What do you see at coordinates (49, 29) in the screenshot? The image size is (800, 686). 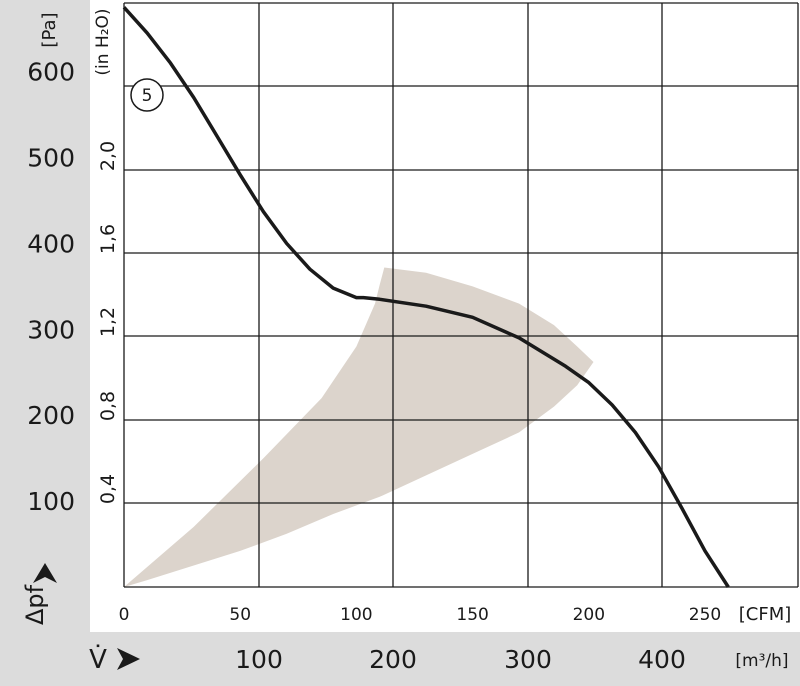 I see `y-unit-pa: [Pa]` at bounding box center [49, 29].